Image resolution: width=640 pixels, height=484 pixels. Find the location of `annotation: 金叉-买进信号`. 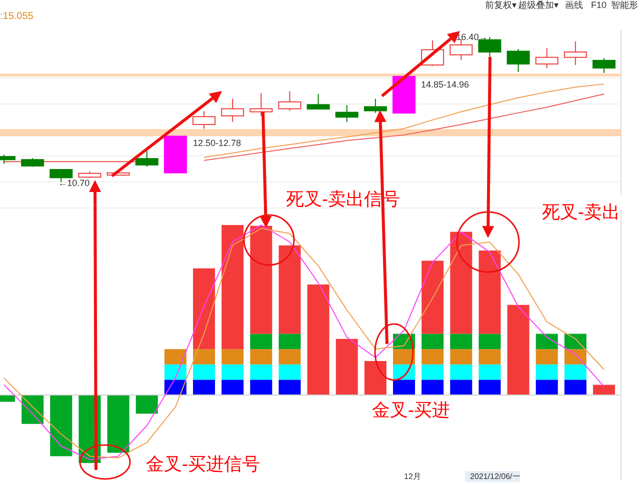

annotation: 金叉-买进信号 is located at coordinates (203, 464).